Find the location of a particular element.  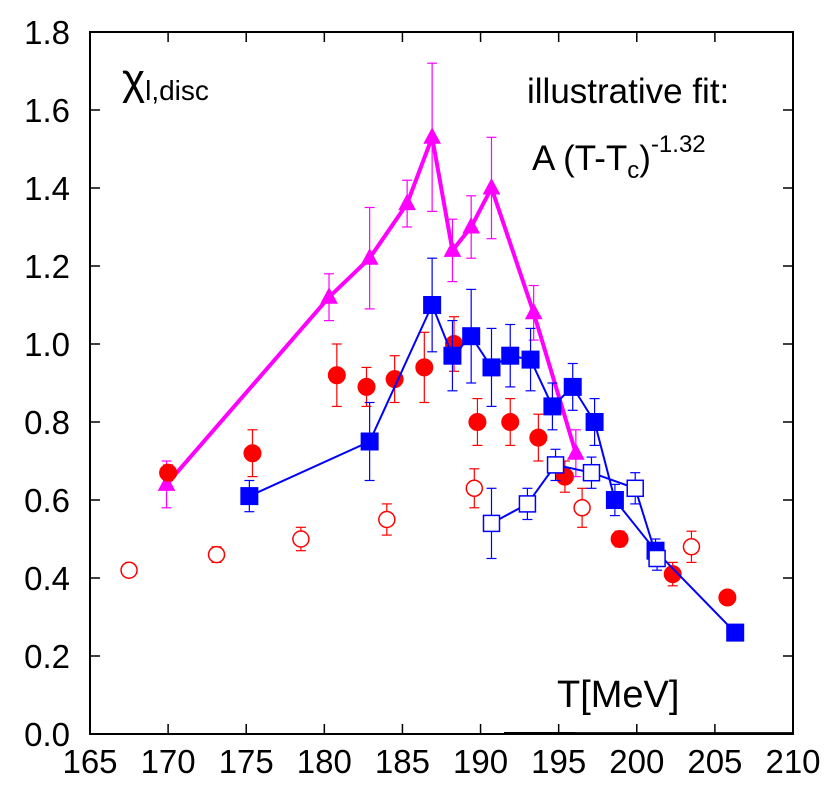

fit-label-line1: illustrative fit: is located at coordinates (628, 91).